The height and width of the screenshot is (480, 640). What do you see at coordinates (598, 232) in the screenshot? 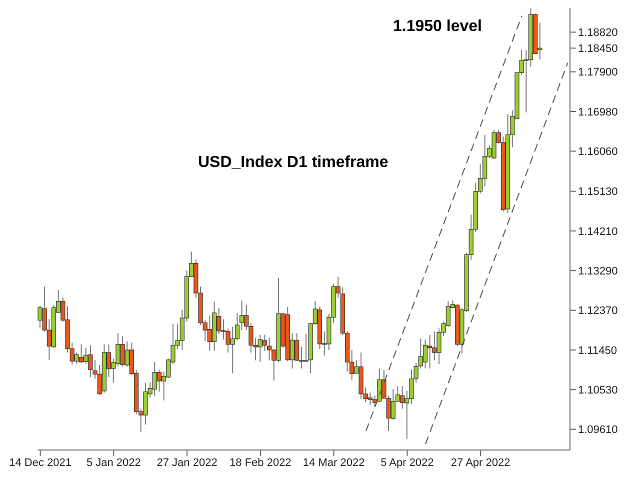
I see `y-tick-label: 1.14210` at bounding box center [598, 232].